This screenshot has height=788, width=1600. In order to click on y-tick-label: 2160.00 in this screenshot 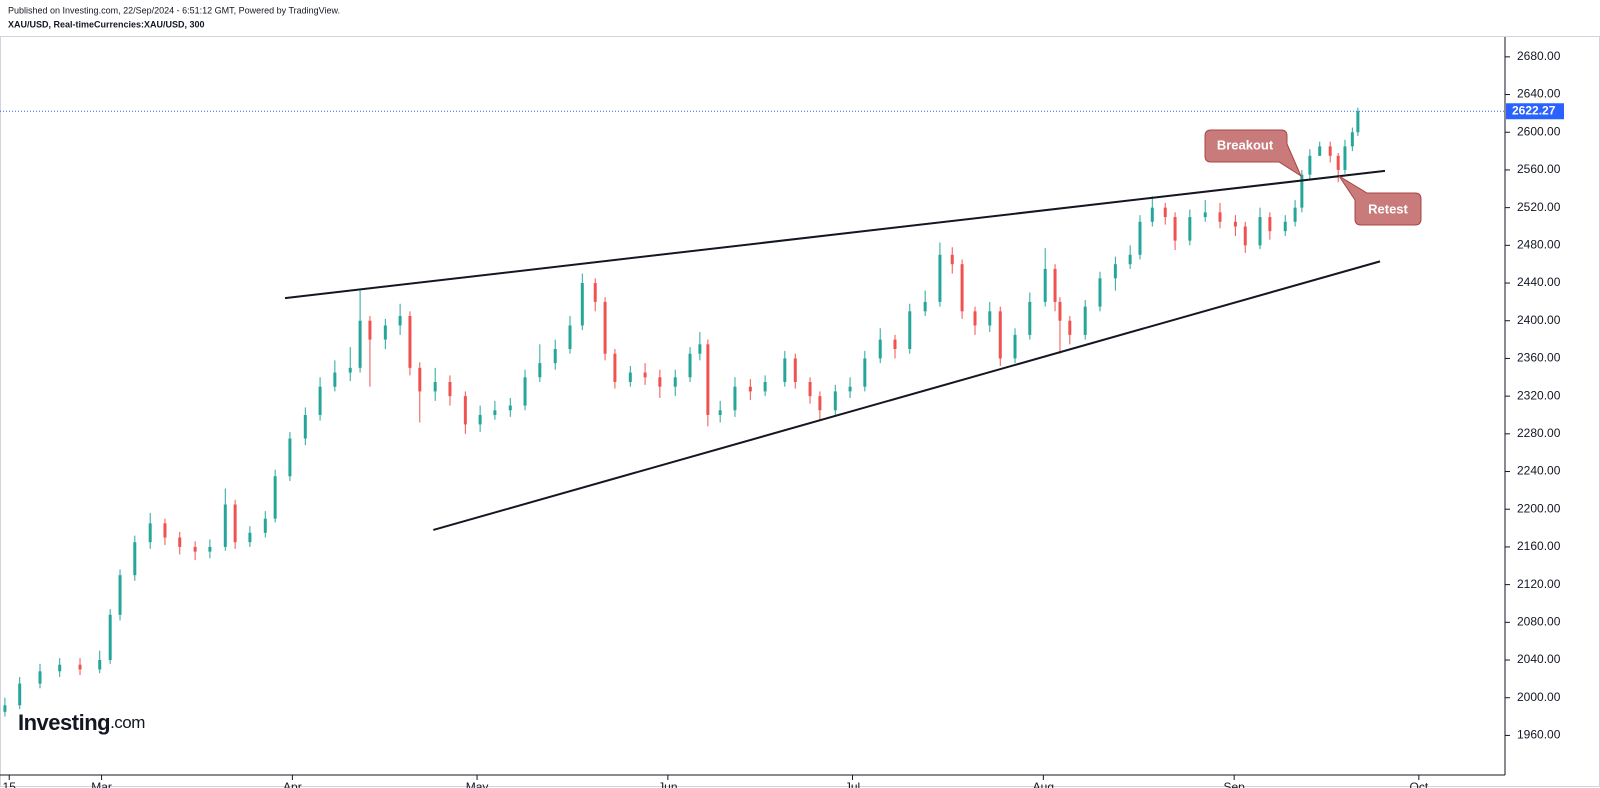, I will do `click(1539, 546)`.